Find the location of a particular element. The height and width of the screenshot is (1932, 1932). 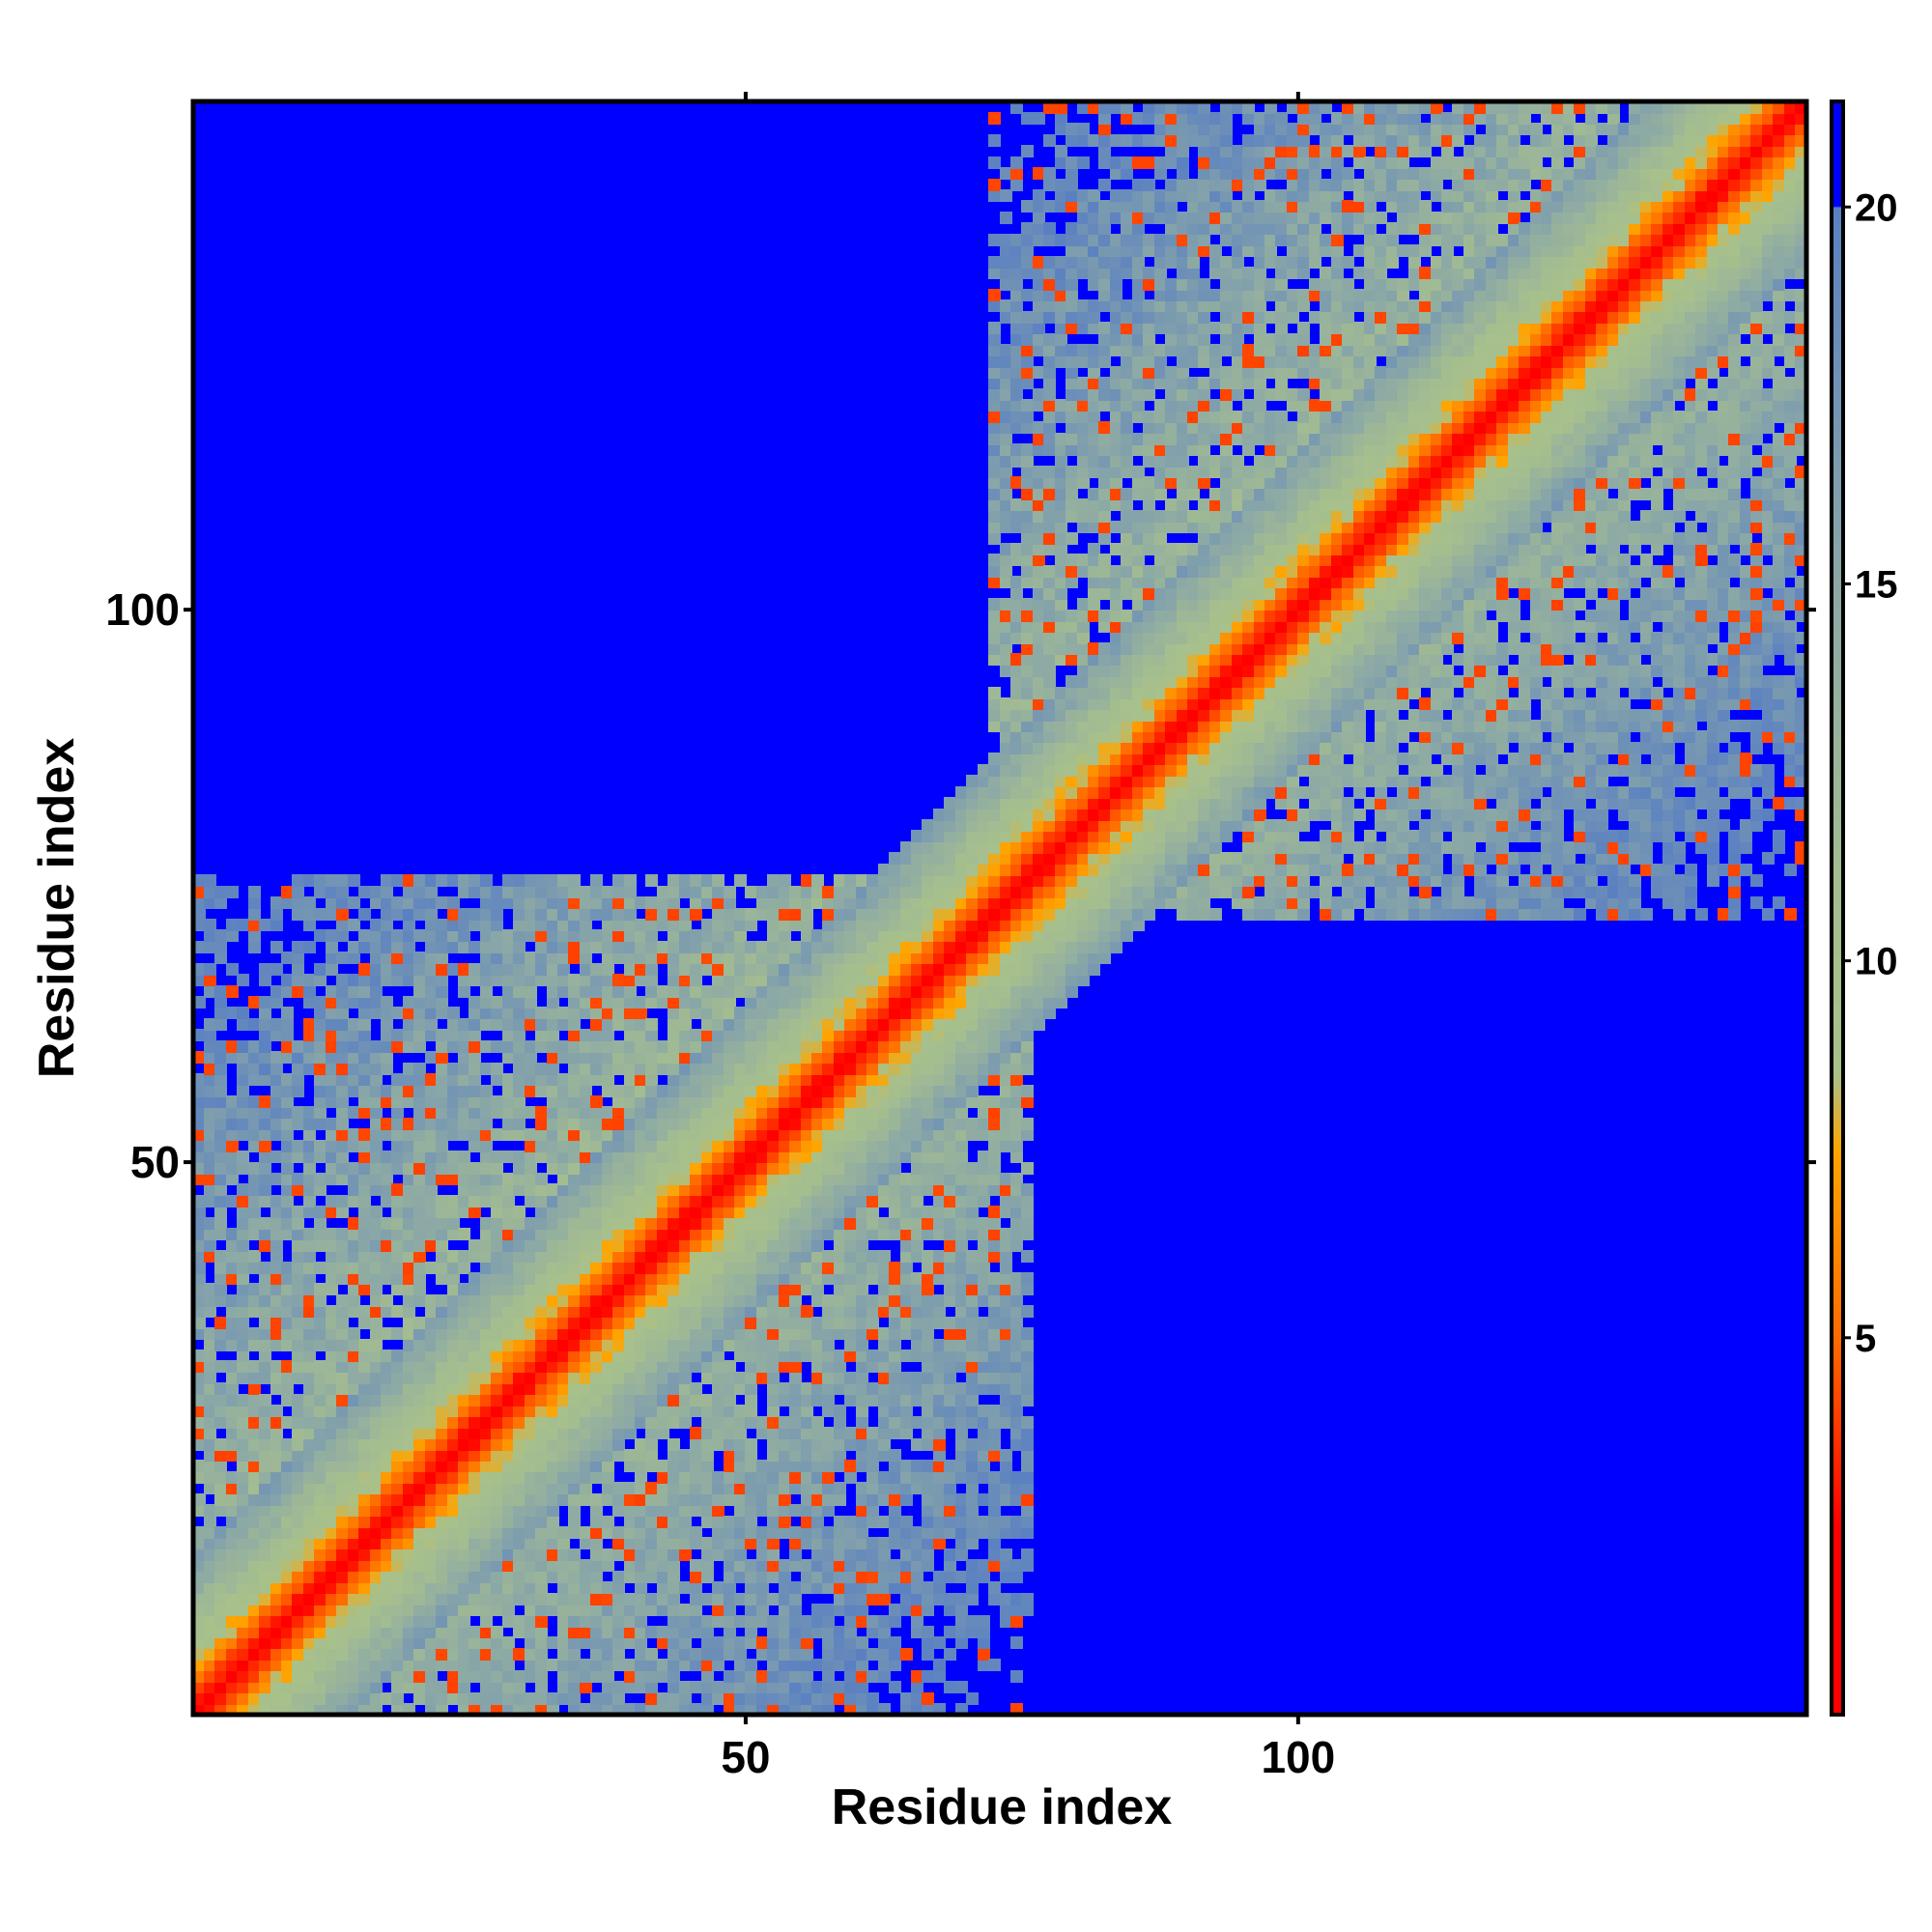

y-tick-label: 100 is located at coordinates (142, 609).